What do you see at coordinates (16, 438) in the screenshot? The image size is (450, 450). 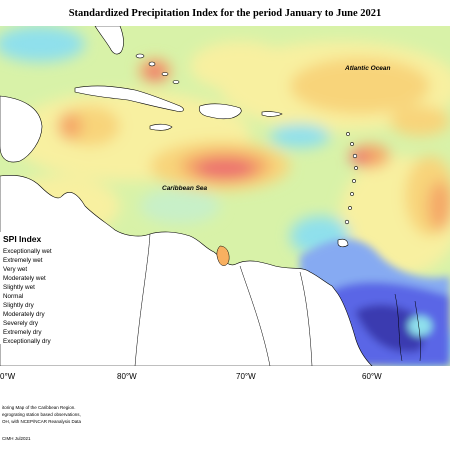 I see `footnote-credit: CIMH Jul2021` at bounding box center [16, 438].